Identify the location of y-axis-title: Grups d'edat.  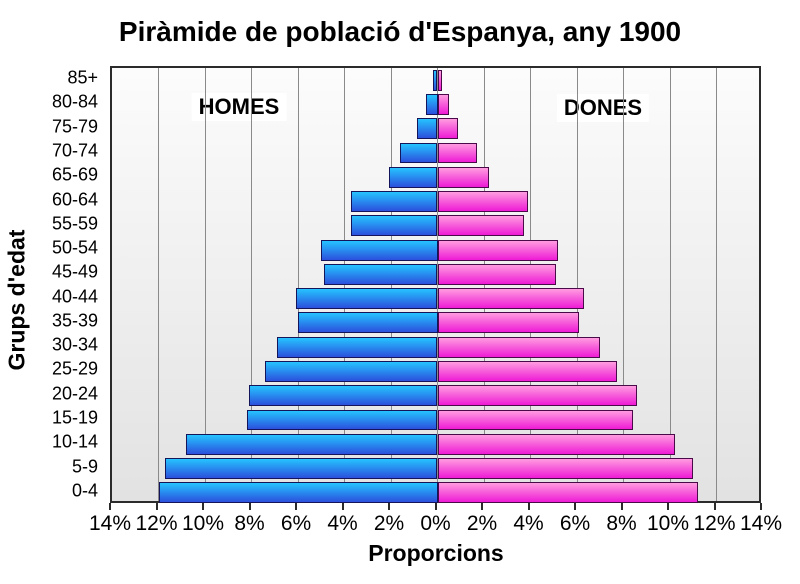
(16, 300).